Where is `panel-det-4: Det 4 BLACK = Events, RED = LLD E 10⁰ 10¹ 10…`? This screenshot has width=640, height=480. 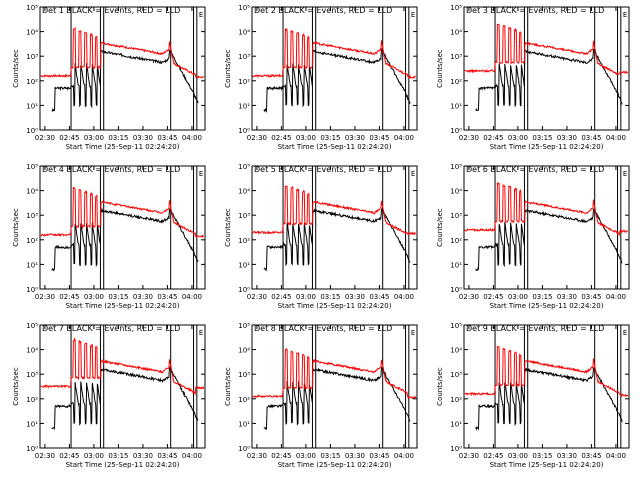
panel-det-4: Det 4 BLACK = Events, RED = LLD E 10⁰ 10¹ 10… is located at coordinates (109, 236).